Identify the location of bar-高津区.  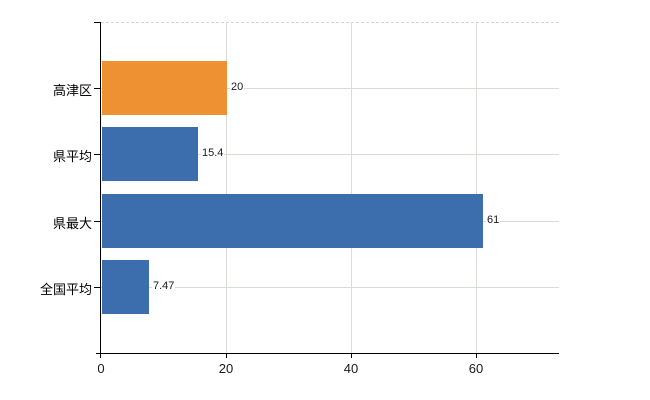
(164, 88).